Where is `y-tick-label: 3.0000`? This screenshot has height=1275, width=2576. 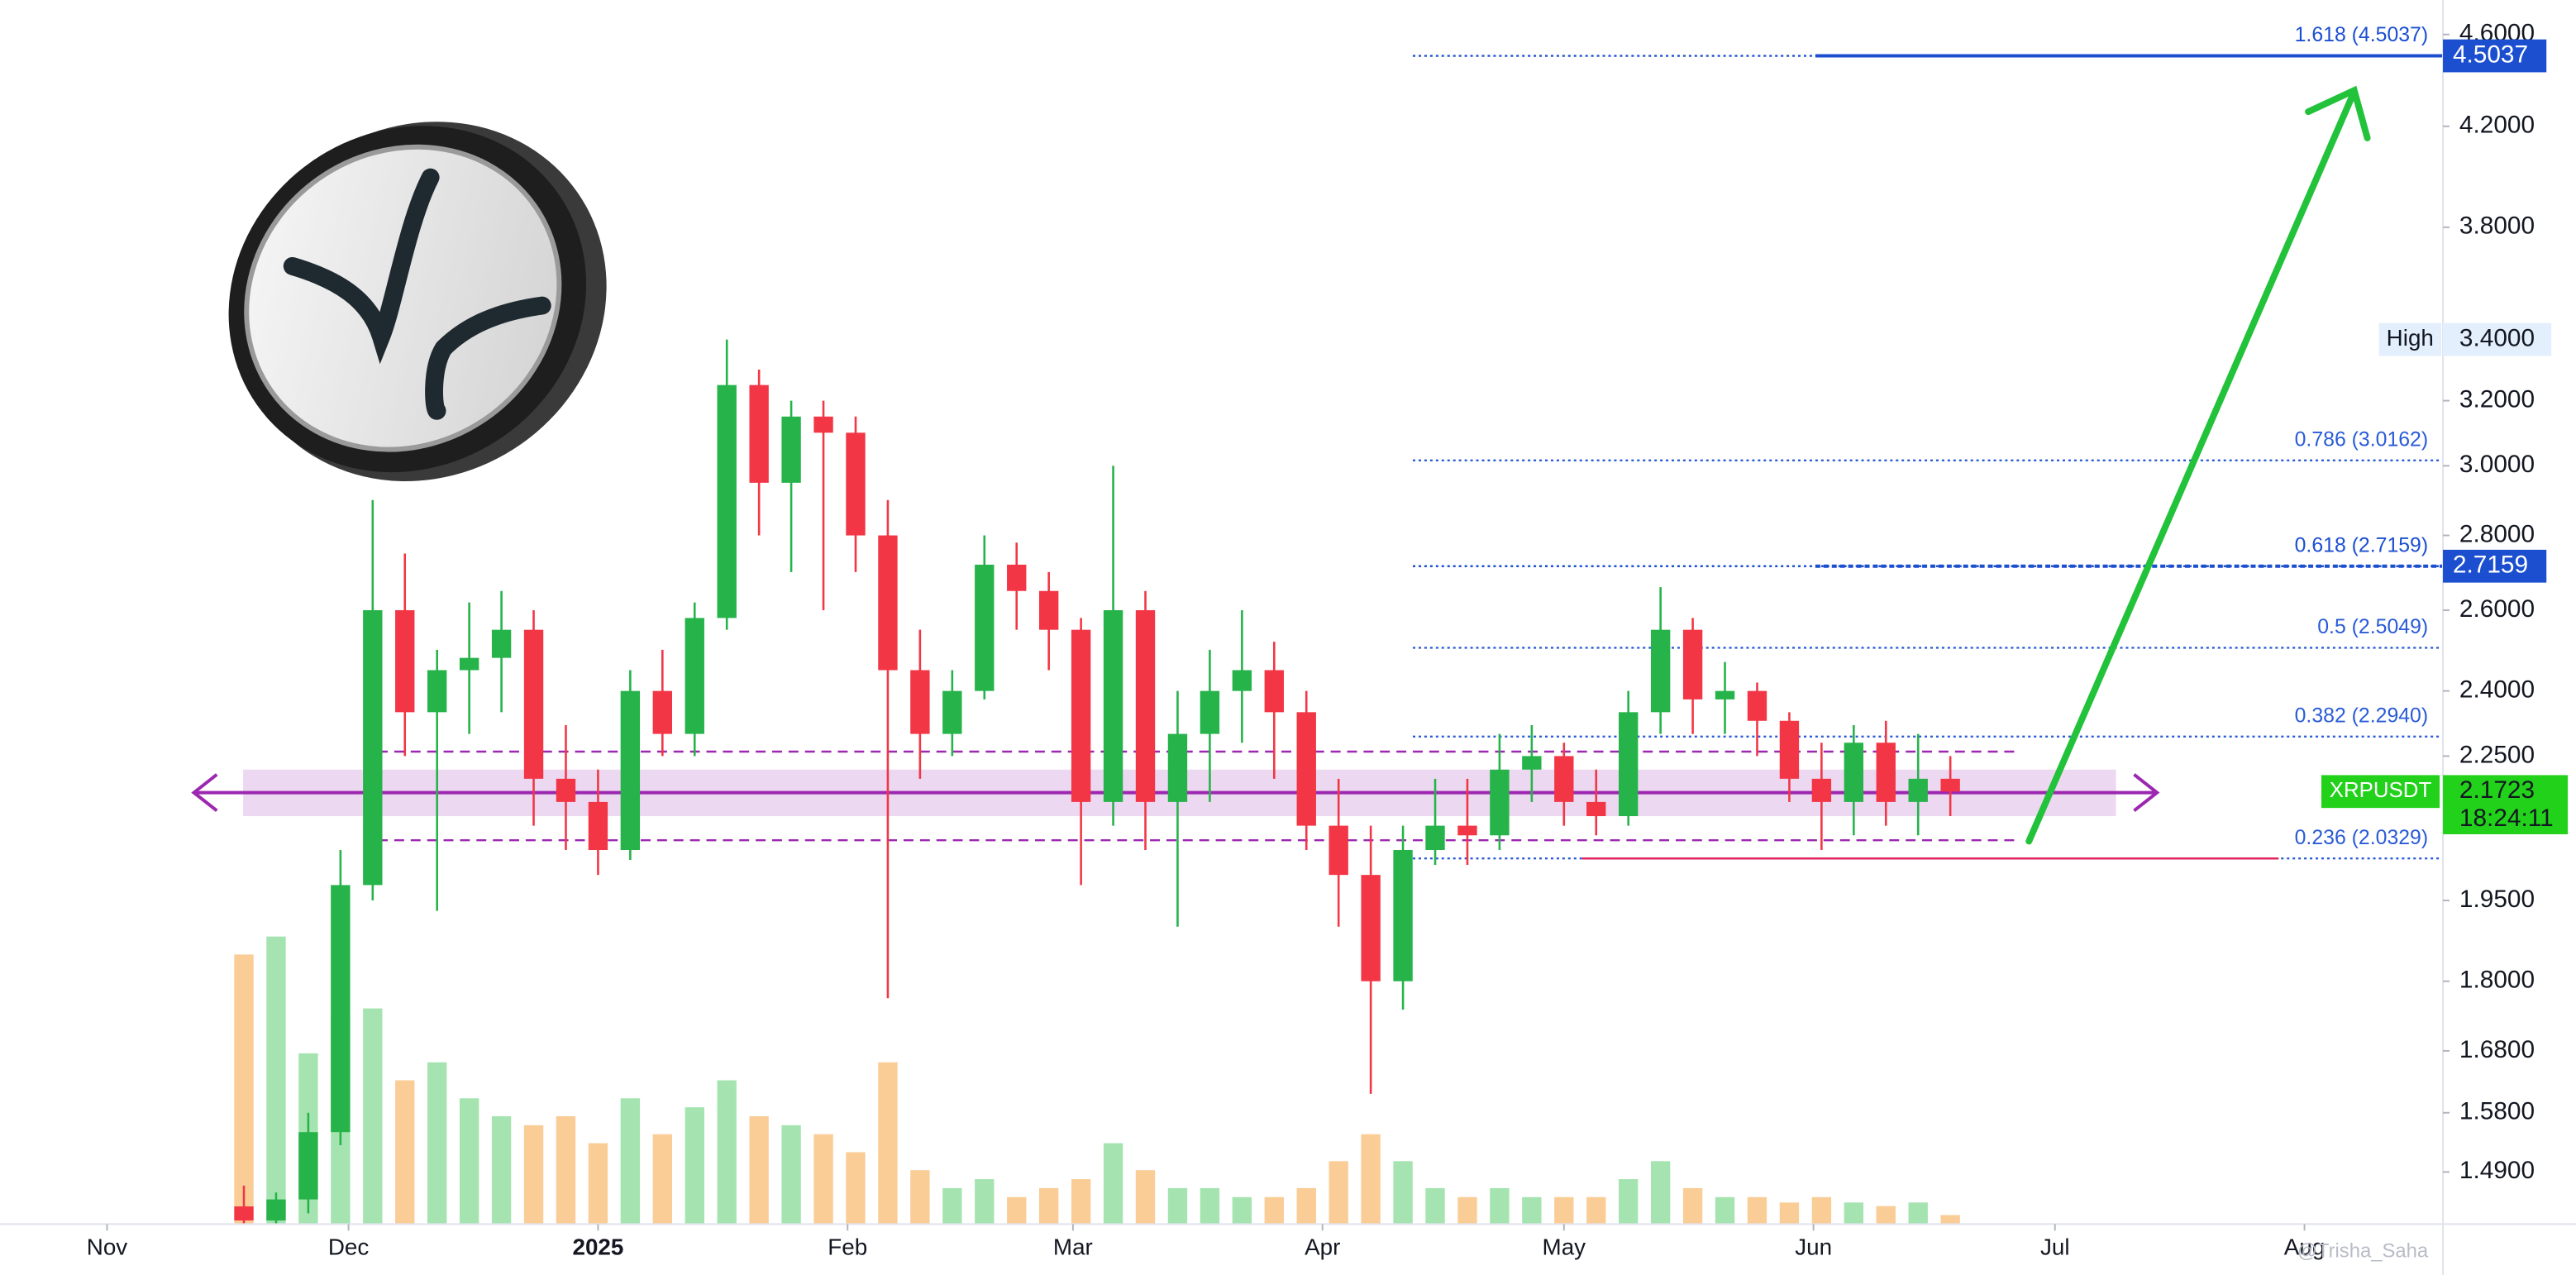 y-tick-label: 3.0000 is located at coordinates (2497, 464).